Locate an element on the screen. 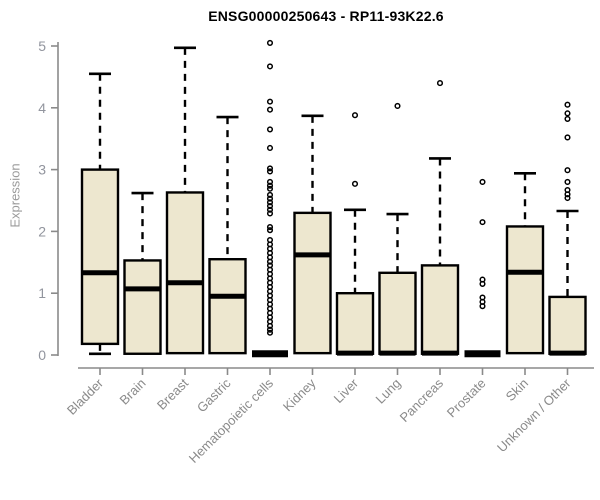  category-label: Lung is located at coordinates (388, 391).